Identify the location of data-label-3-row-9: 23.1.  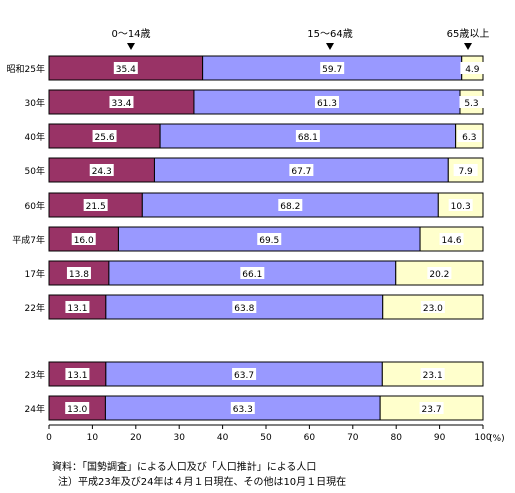
(433, 376).